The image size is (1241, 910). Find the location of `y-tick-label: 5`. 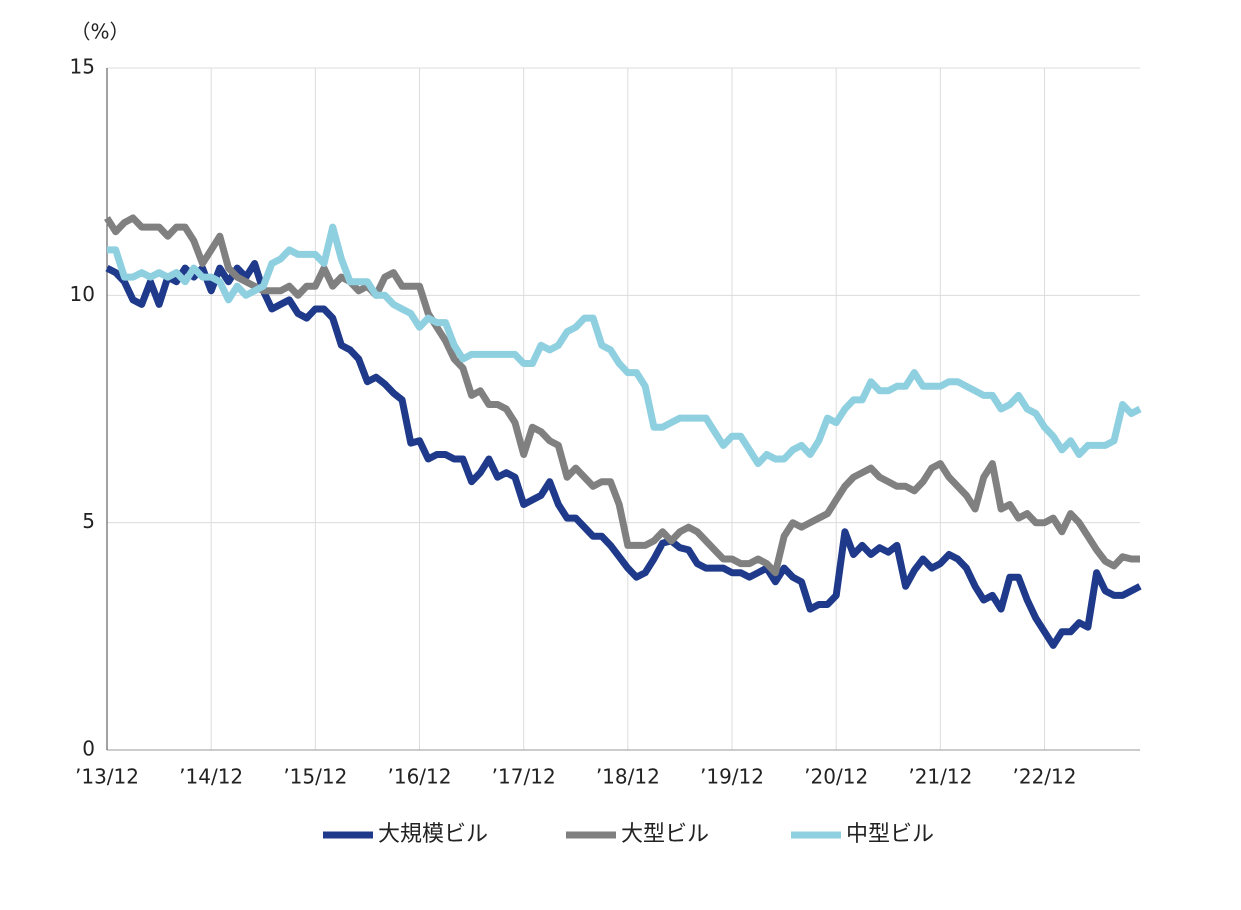

y-tick-label: 5 is located at coordinates (88, 521).